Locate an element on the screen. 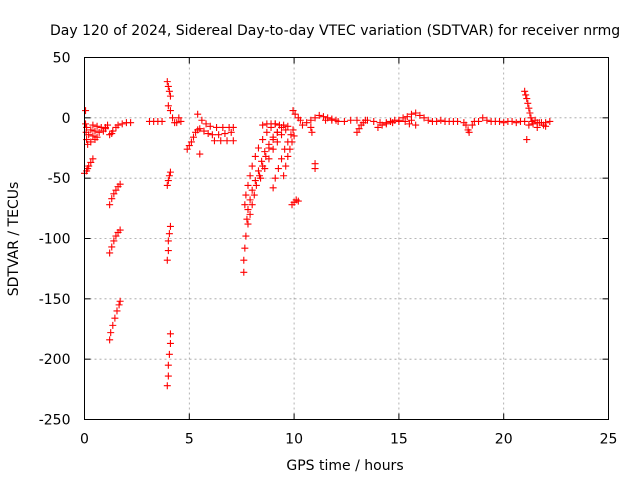 The width and height of the screenshot is (640, 480). x-tick-label: 15 is located at coordinates (399, 440).